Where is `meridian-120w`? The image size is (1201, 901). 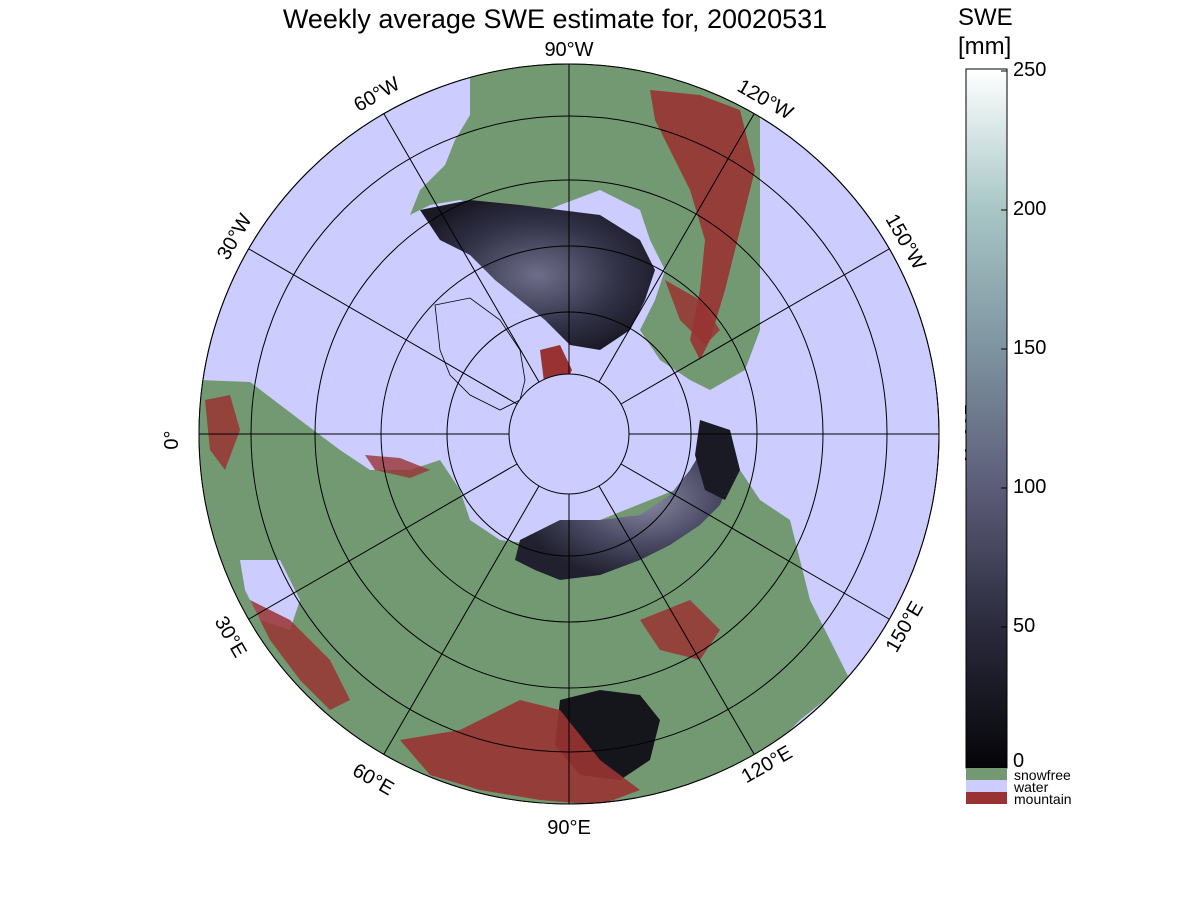
meridian-120w is located at coordinates (676, 248).